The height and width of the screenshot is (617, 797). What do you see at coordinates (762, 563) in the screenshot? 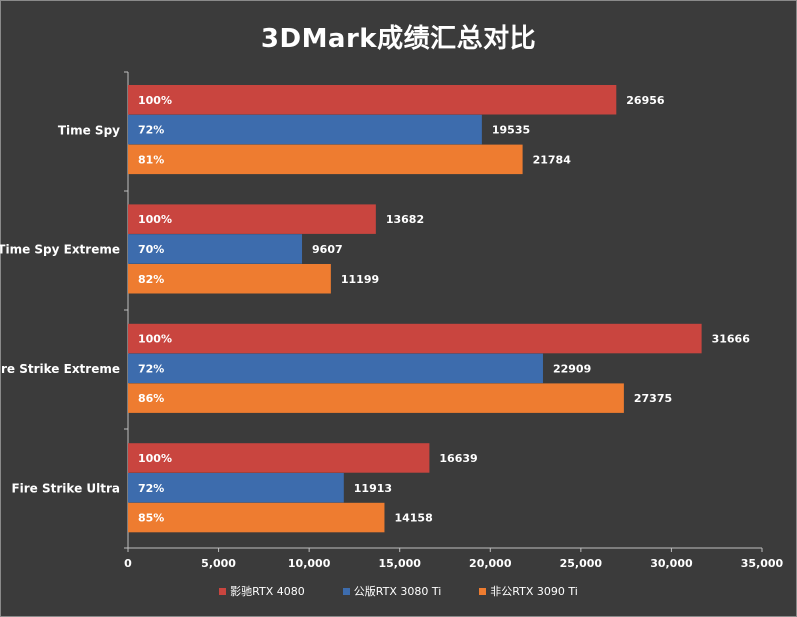
I see `x-tick-label: 35,000` at bounding box center [762, 563].